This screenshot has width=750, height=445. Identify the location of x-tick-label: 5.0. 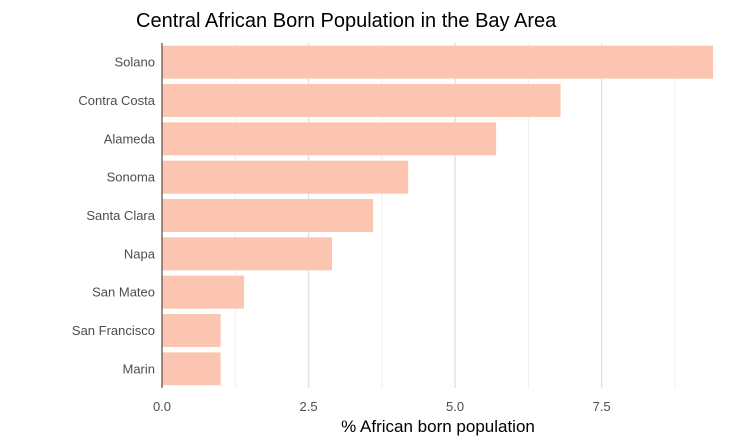
(455, 406).